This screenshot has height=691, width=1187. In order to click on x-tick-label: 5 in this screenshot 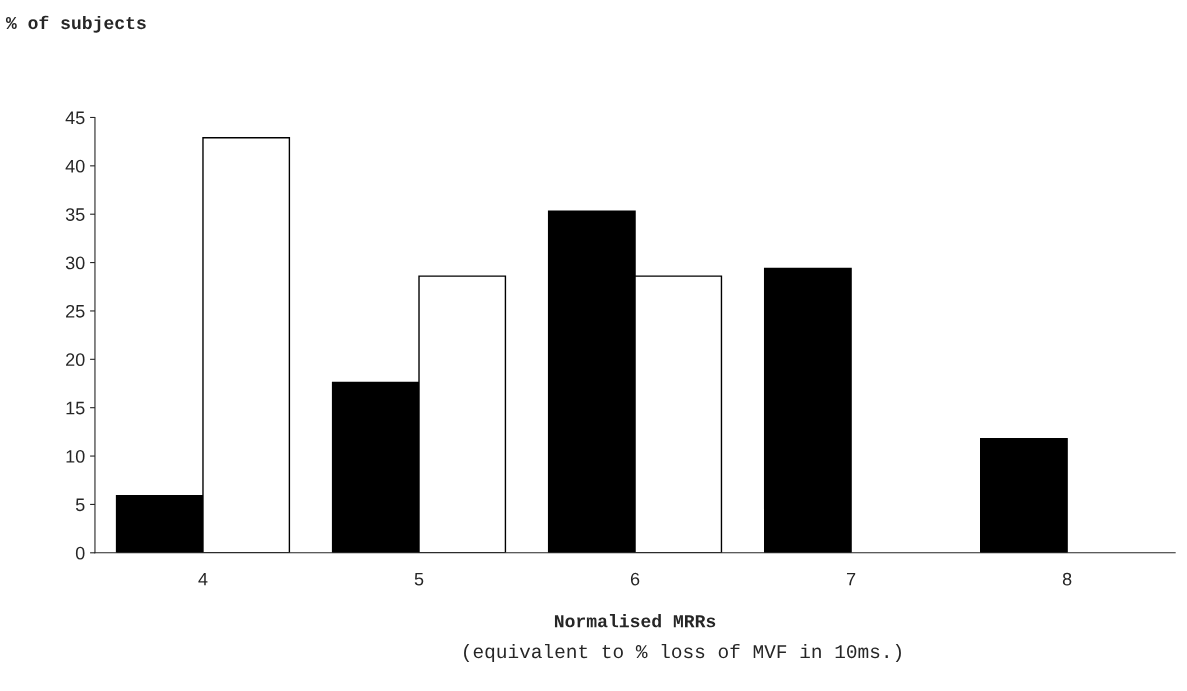, I will do `click(419, 579)`.